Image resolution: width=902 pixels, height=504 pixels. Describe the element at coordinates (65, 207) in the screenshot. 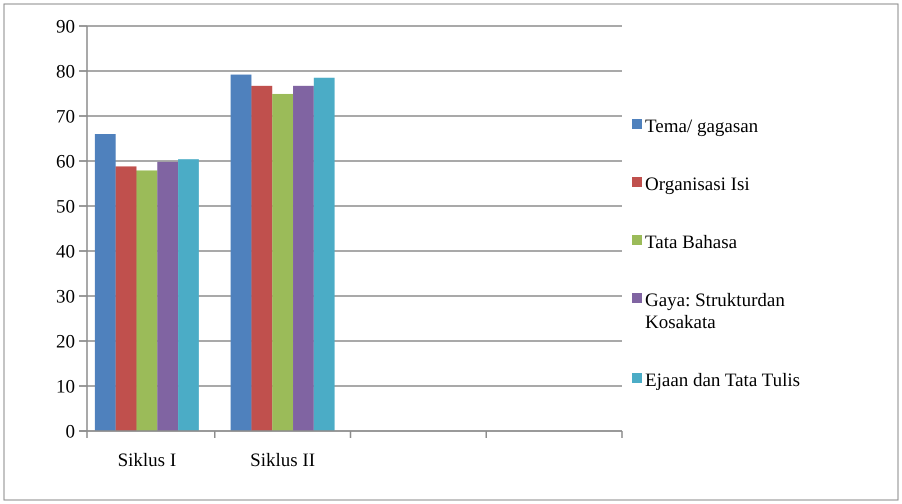

I see `y-tick-label: 50` at that location.